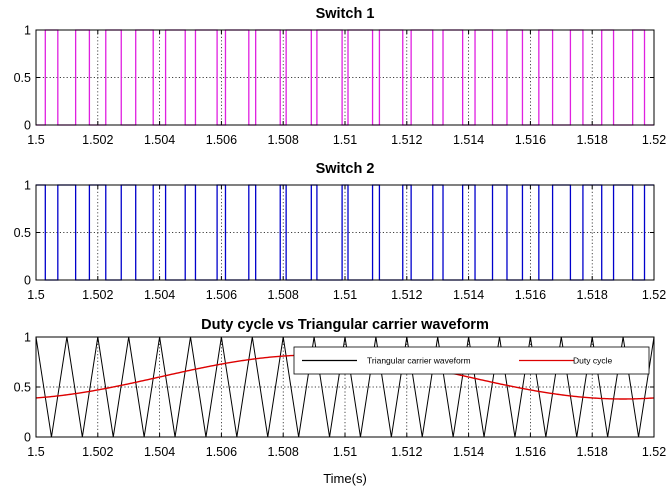  I want to click on chart-title: Switch 1, so click(345, 14).